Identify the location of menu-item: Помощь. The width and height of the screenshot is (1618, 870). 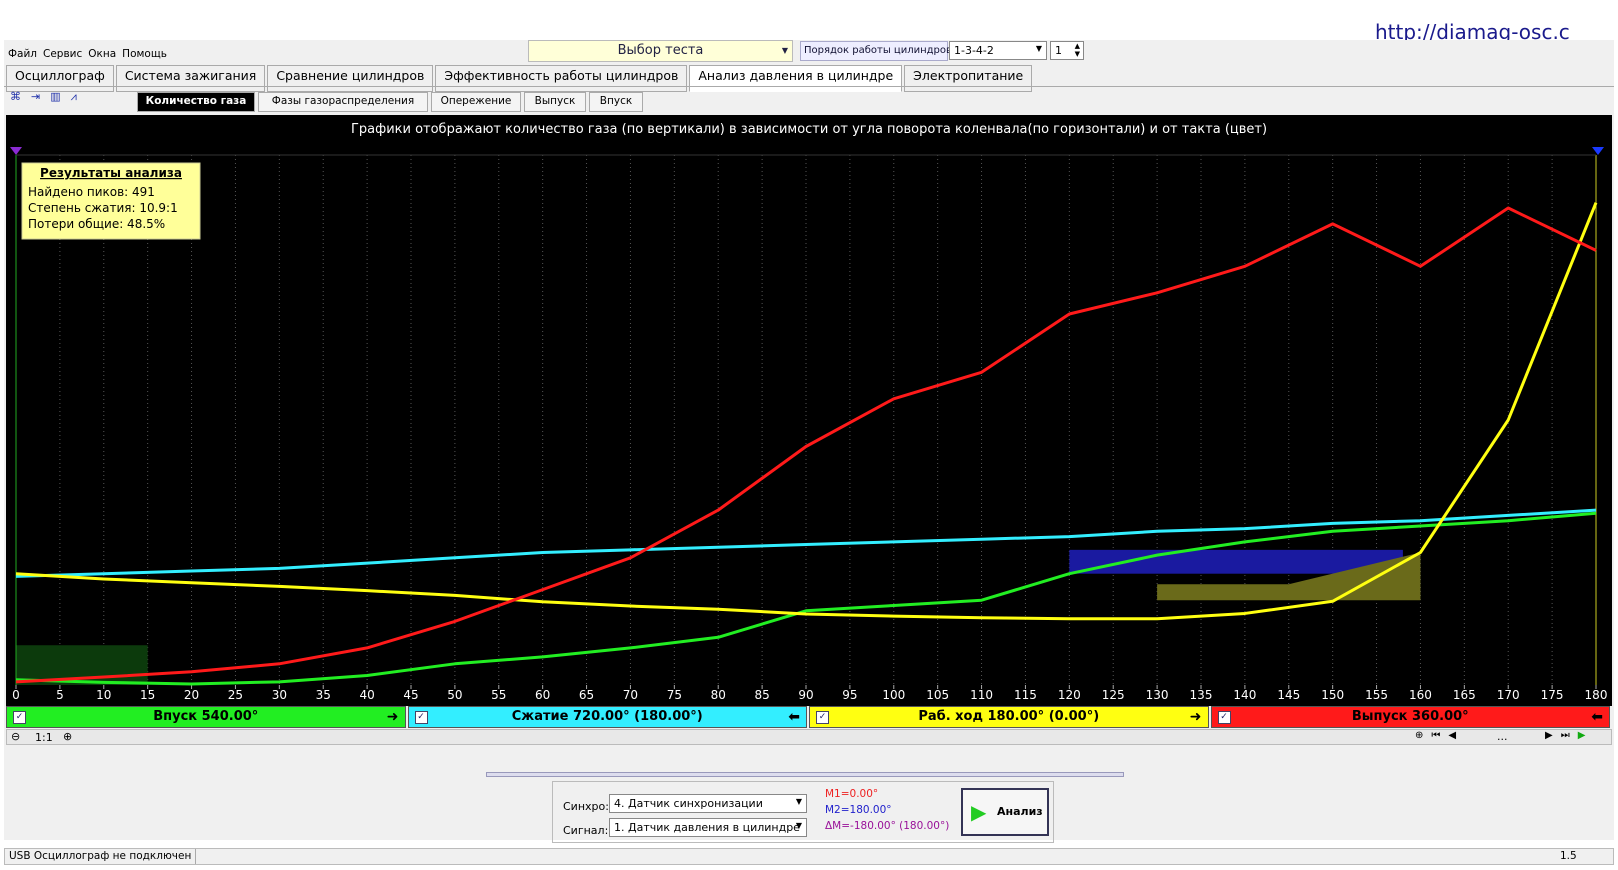
(144, 54).